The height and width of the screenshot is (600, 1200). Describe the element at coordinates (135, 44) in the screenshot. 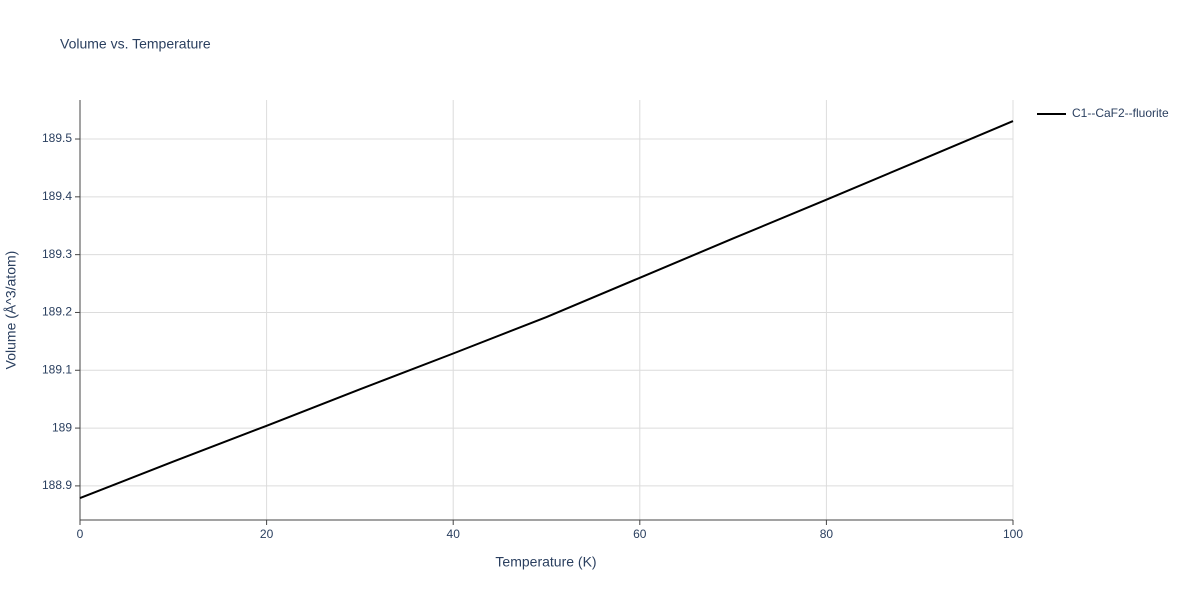

I see `chart-title: Volume vs. Temperature` at that location.